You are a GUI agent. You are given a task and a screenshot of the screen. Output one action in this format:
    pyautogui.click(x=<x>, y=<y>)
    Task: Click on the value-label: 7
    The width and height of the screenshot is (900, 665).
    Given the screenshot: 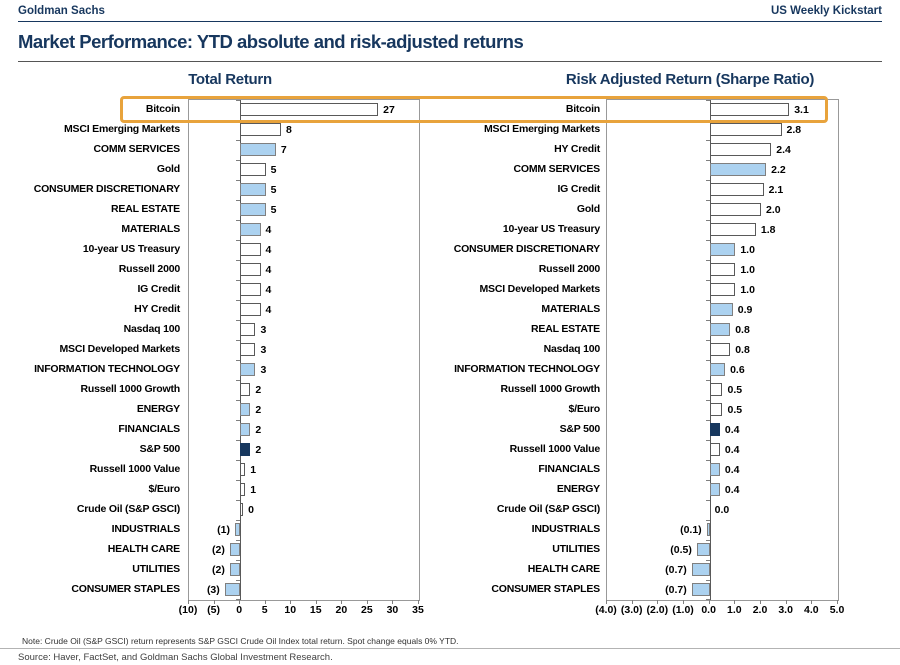 What is the action you would take?
    pyautogui.click(x=283, y=150)
    